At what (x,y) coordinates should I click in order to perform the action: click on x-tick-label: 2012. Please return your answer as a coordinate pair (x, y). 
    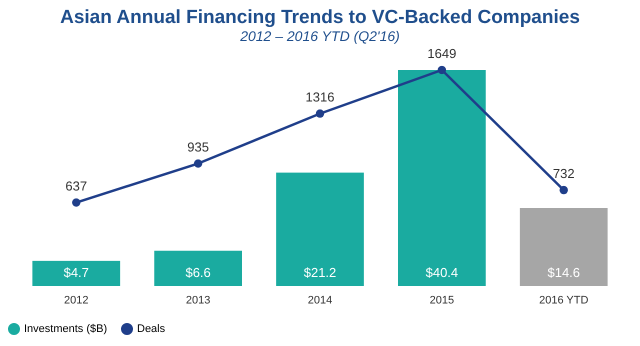
    Looking at the image, I should click on (76, 300).